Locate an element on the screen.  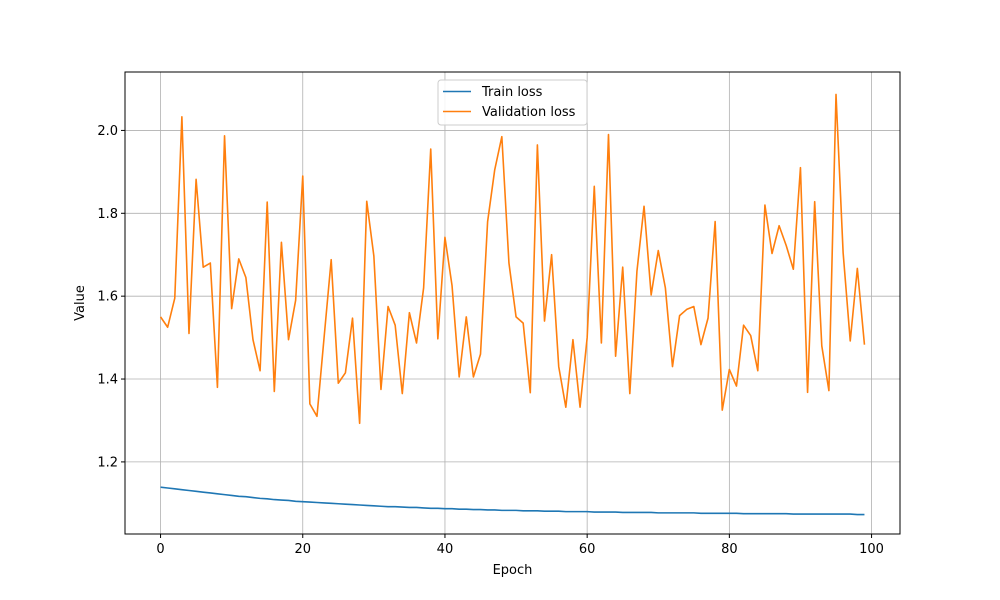
x-tick-label: 20 is located at coordinates (302, 549).